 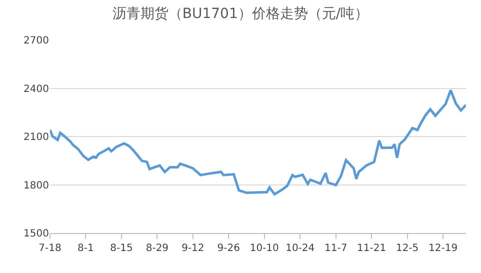 What do you see at coordinates (240, 14) in the screenshot?
I see `chart-title: 沥青期货（BU1701）价格走势（元/吨）` at bounding box center [240, 14].